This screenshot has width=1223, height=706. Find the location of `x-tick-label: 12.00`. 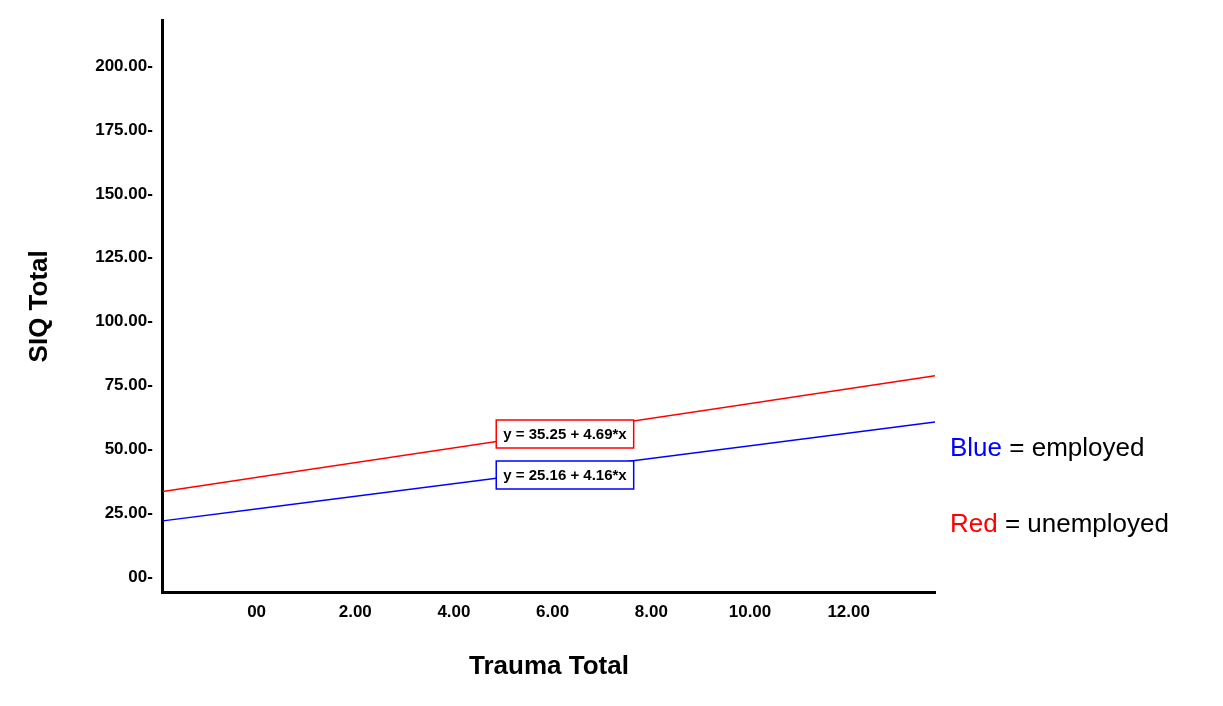

x-tick-label: 12.00 is located at coordinates (848, 612).